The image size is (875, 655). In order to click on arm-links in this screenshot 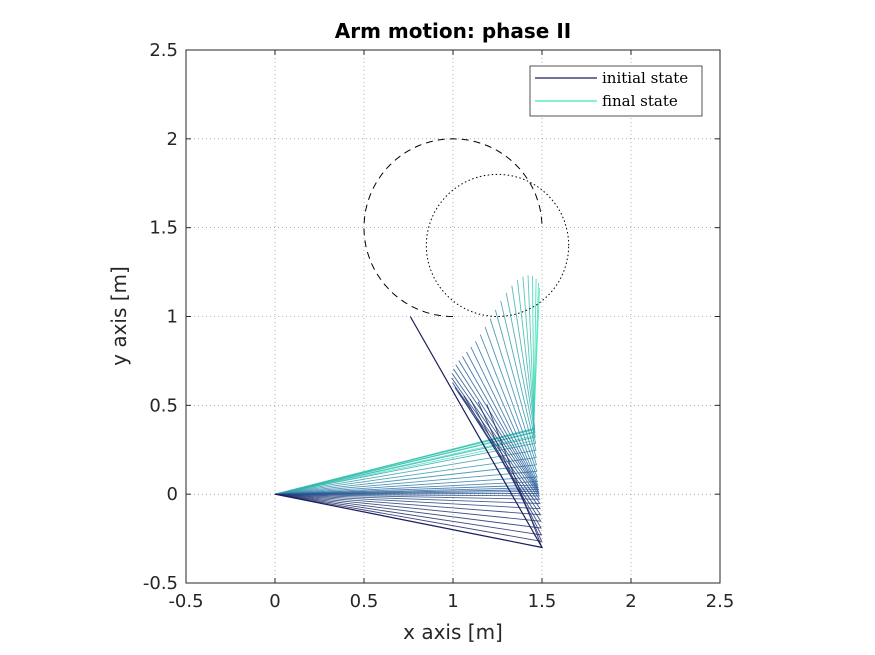, I will do `click(409, 412)`.